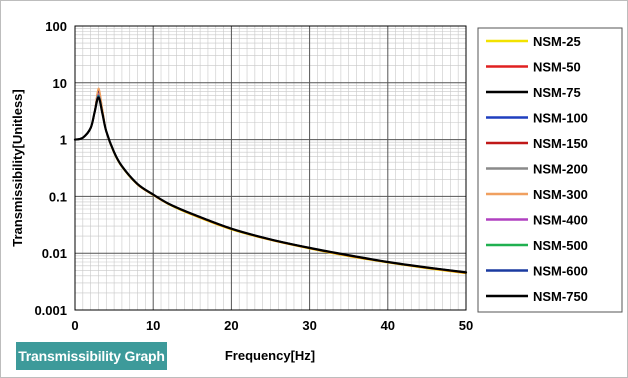  What do you see at coordinates (58, 196) in the screenshot?
I see `y-tick-label: 0.1` at bounding box center [58, 196].